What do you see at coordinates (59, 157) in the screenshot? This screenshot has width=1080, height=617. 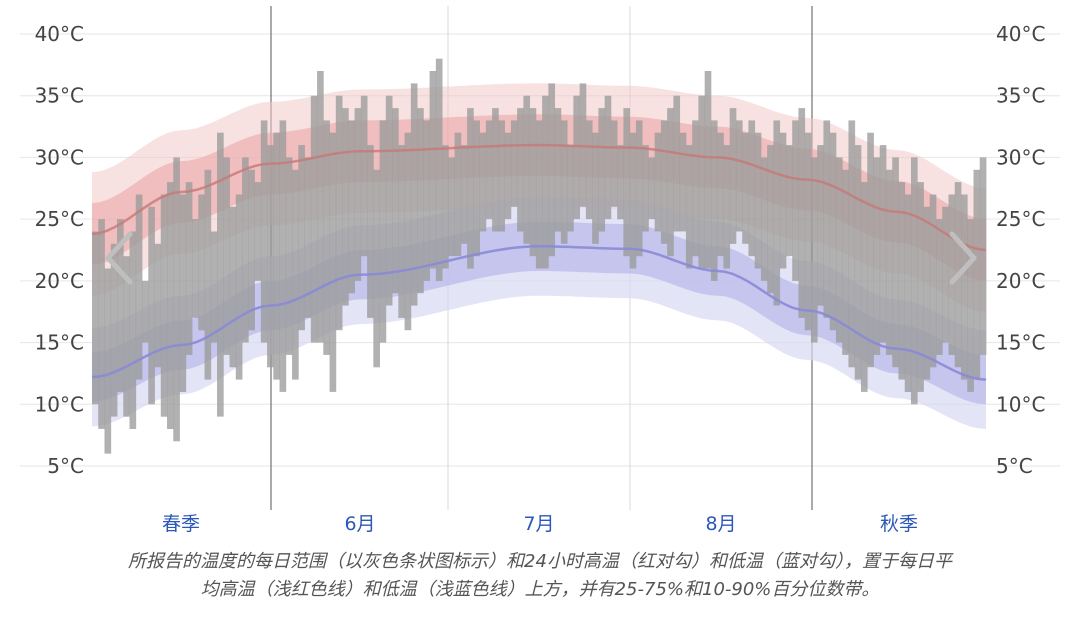 I see `y-tick-label-left: 30°C` at bounding box center [59, 157].